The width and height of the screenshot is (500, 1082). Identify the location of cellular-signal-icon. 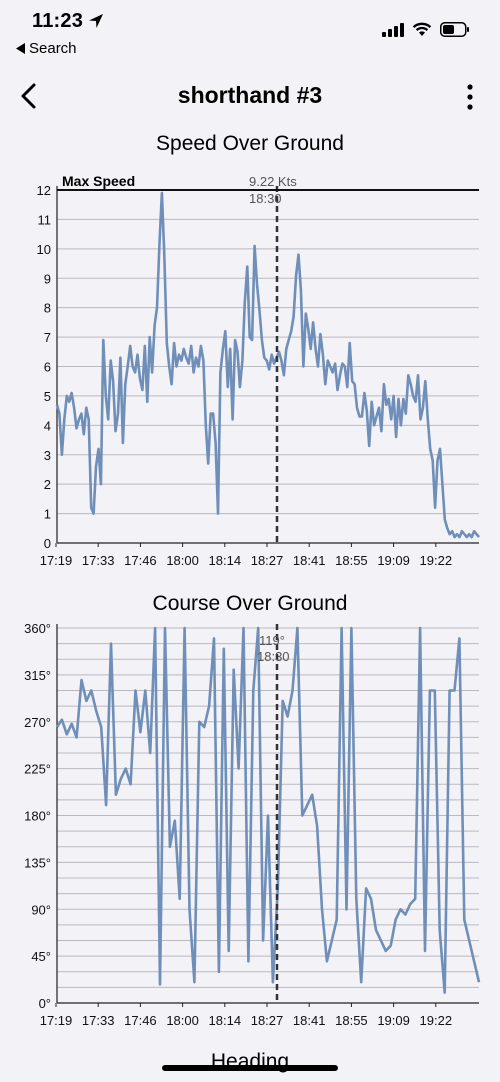
(393, 29).